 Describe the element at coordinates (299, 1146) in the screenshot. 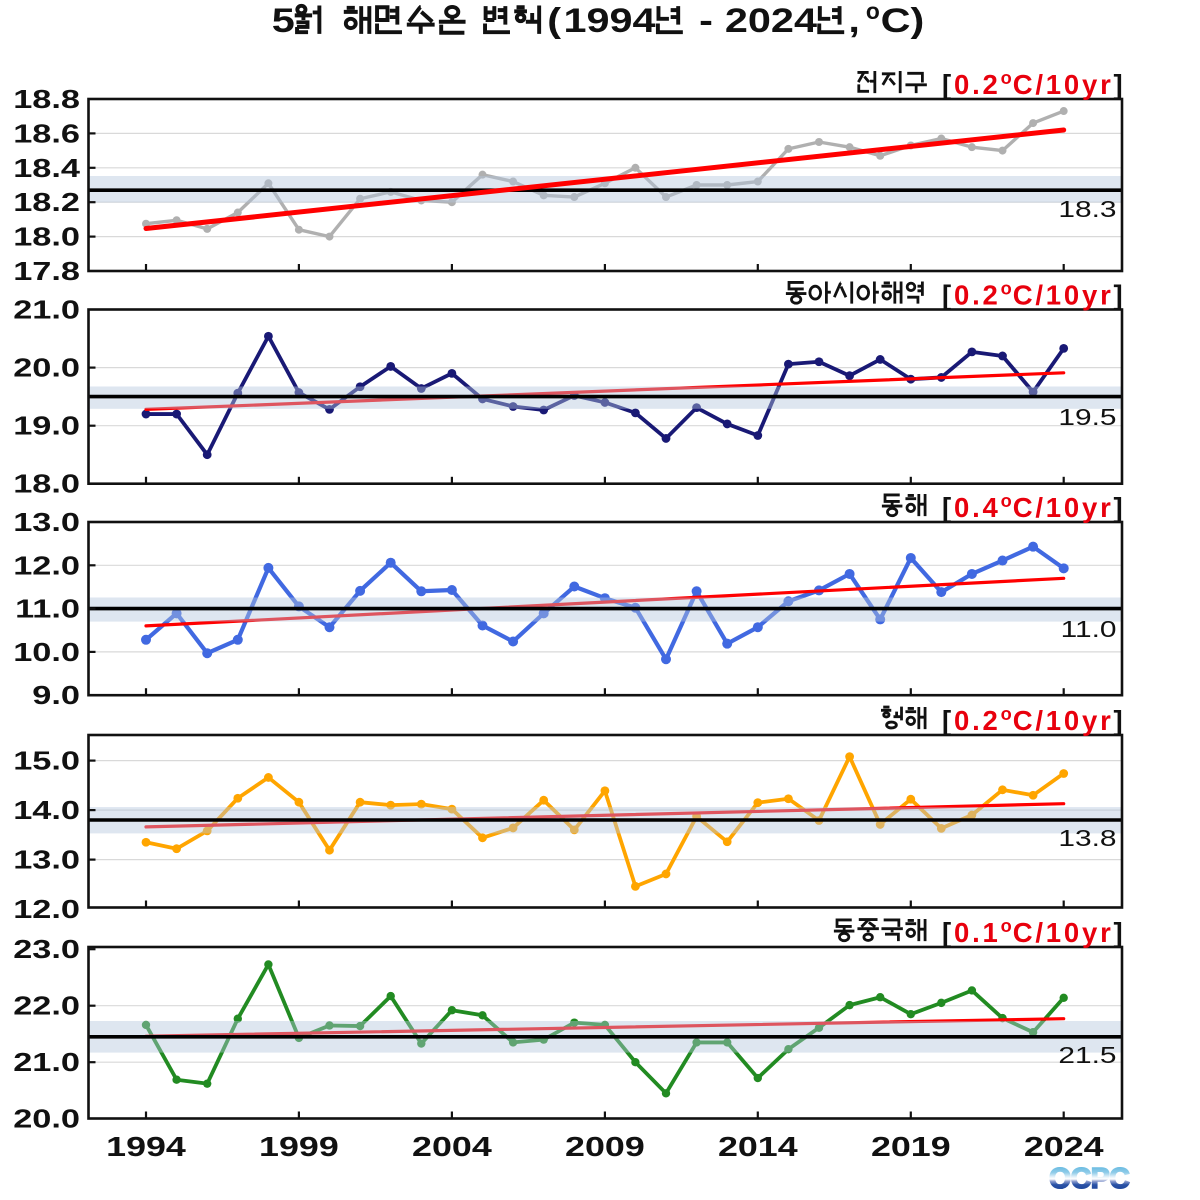

I see `svg-text: 1999` at that location.